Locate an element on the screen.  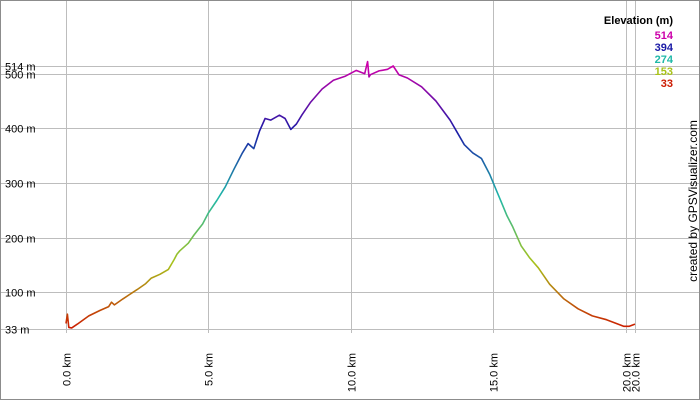
legend-title: Elevation (m) is located at coordinates (638, 21).